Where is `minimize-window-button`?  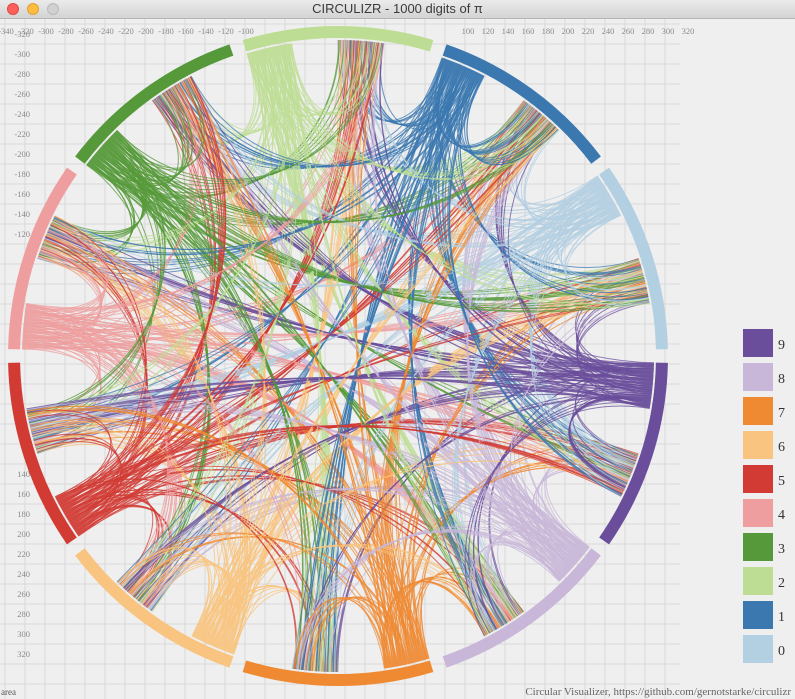
minimize-window-button is located at coordinates (33, 9).